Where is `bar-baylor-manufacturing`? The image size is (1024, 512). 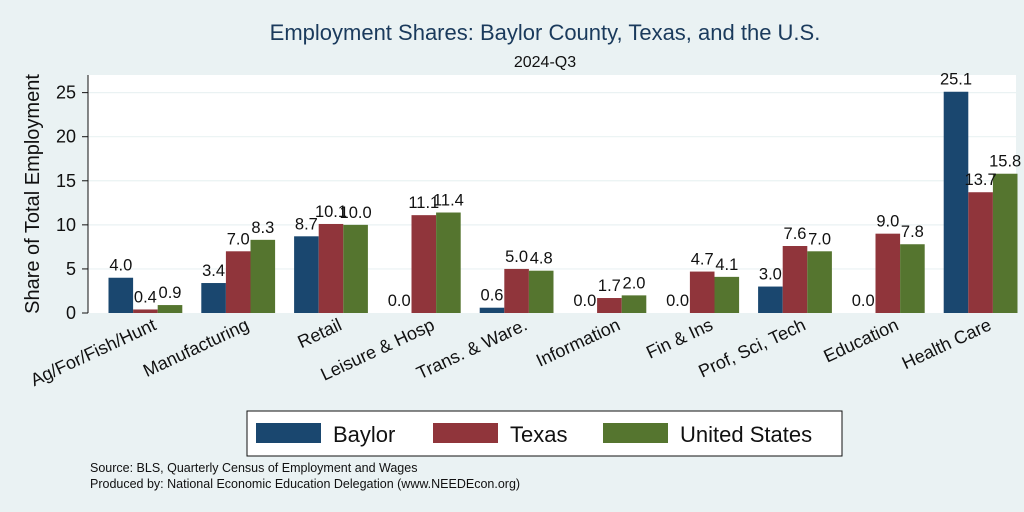
bar-baylor-manufacturing is located at coordinates (213, 298).